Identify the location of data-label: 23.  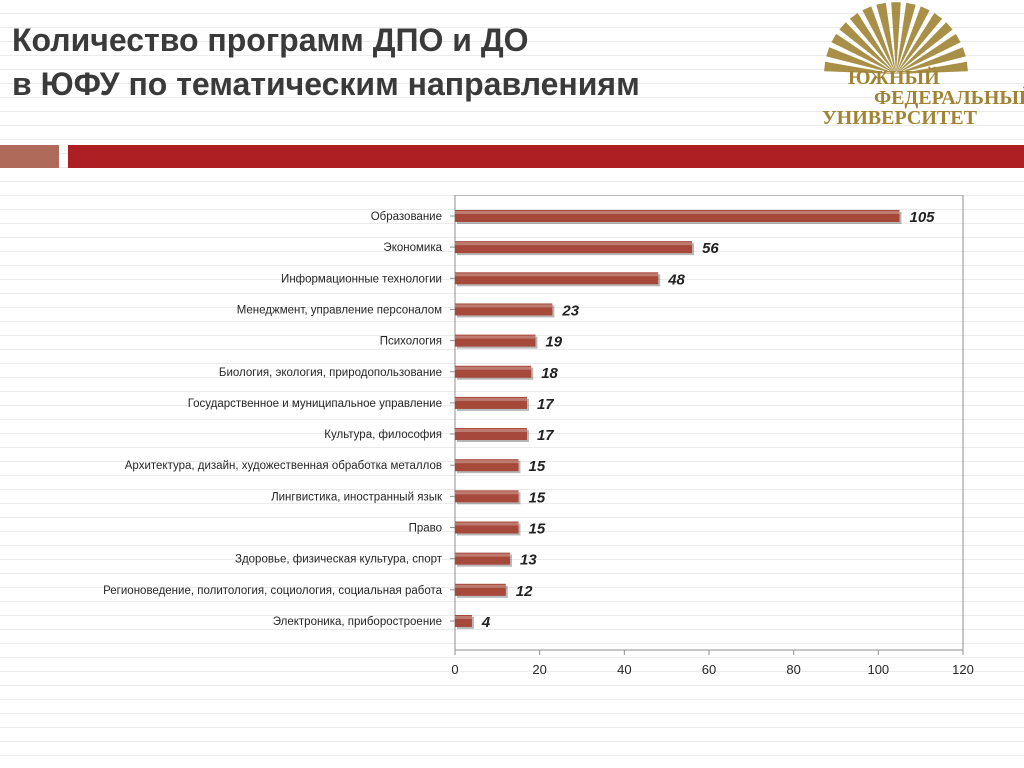
(570, 310).